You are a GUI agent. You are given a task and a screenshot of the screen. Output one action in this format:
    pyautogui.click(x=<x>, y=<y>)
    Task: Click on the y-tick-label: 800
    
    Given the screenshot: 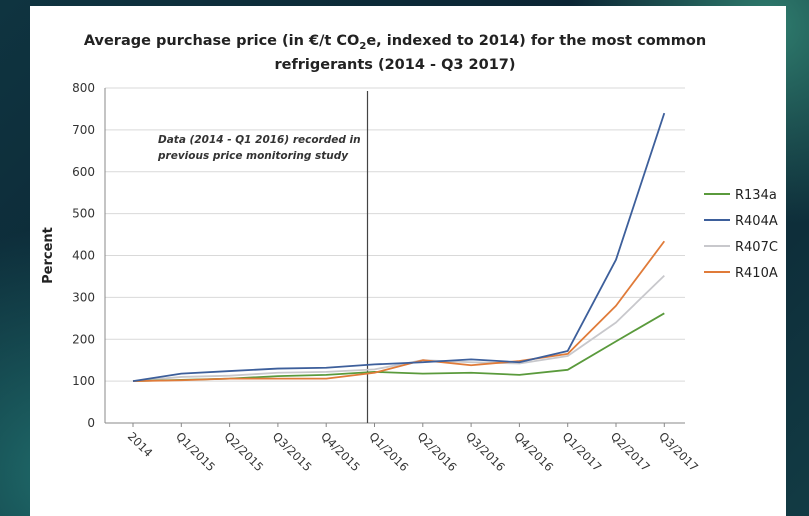 What is the action you would take?
    pyautogui.click(x=83, y=88)
    